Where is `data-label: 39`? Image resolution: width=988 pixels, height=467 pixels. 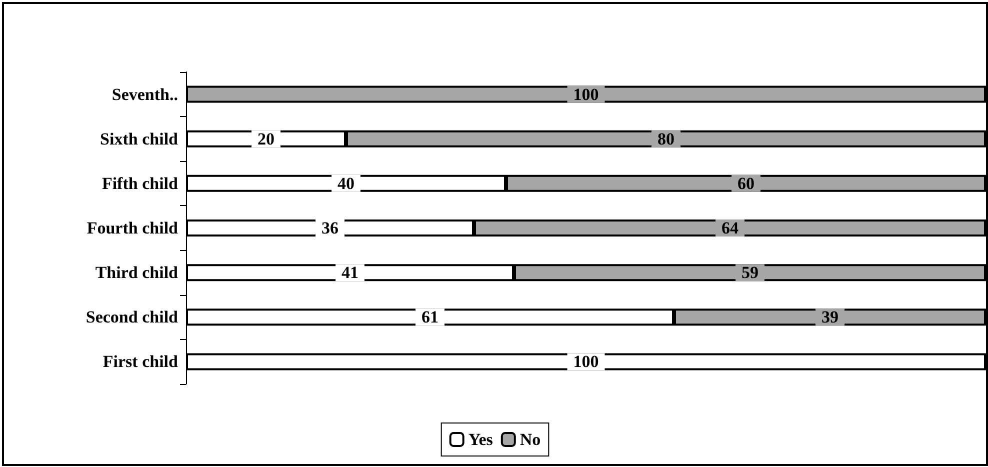 data-label: 39 is located at coordinates (830, 317).